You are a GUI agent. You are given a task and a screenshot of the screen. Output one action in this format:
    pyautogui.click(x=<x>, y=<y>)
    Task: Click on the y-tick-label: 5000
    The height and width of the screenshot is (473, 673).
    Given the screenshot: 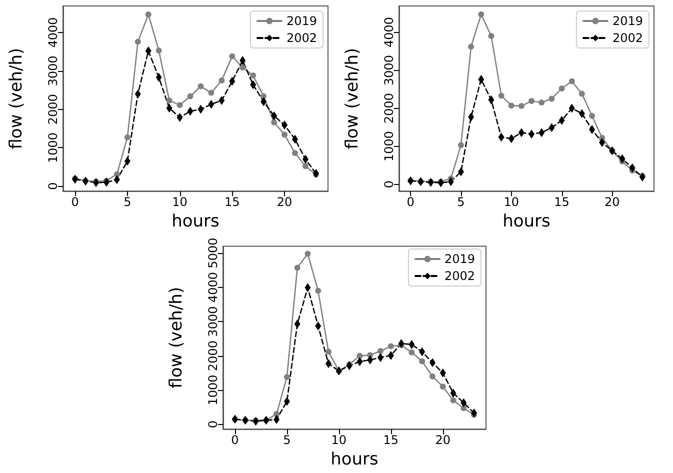 What is the action you would take?
    pyautogui.click(x=213, y=253)
    